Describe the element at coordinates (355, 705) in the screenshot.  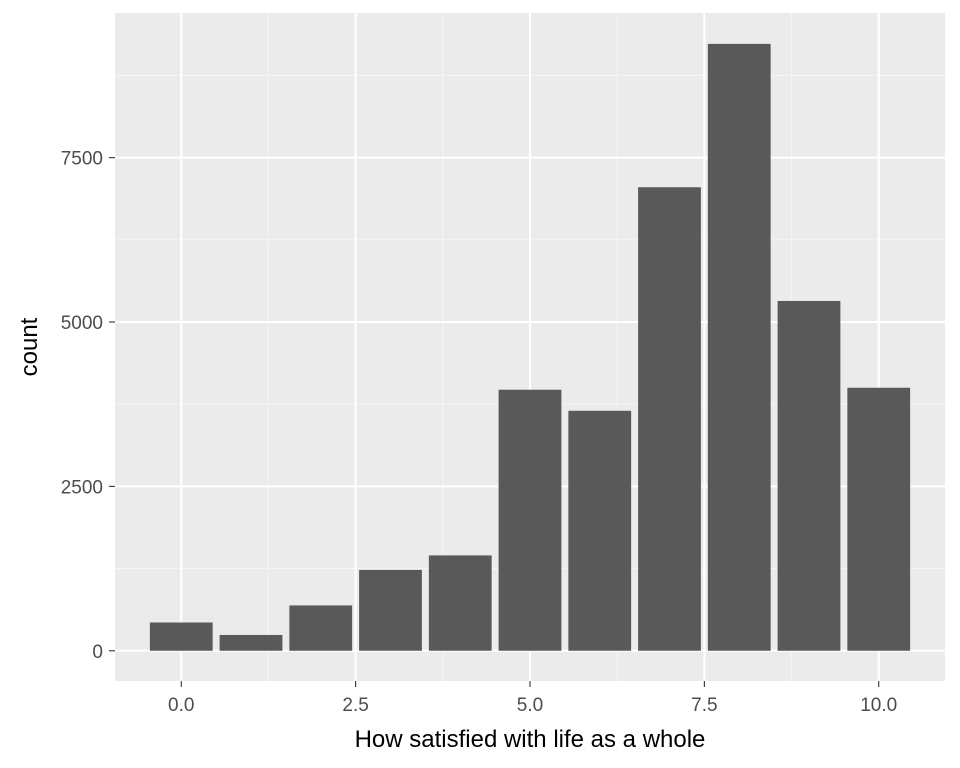
I see `x-tick-label: 2.5` at that location.